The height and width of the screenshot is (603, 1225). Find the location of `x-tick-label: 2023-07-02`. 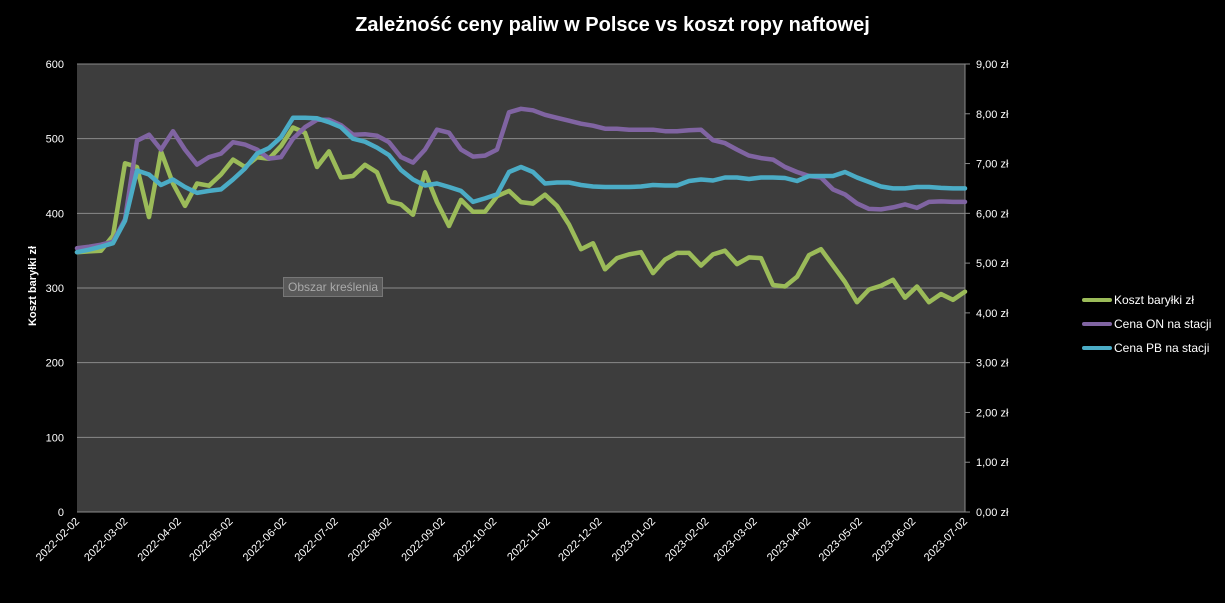

x-tick-label: 2023-07-02 is located at coordinates (946, 540).